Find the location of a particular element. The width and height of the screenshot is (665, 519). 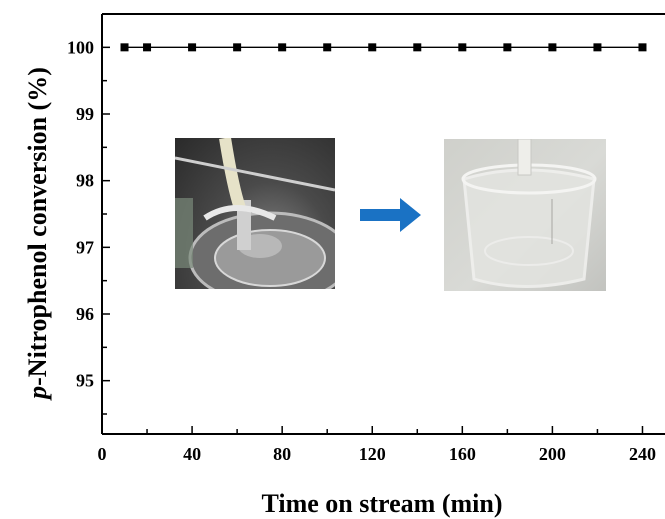

y-axis-title-italic: p is located at coordinates (37, 393).